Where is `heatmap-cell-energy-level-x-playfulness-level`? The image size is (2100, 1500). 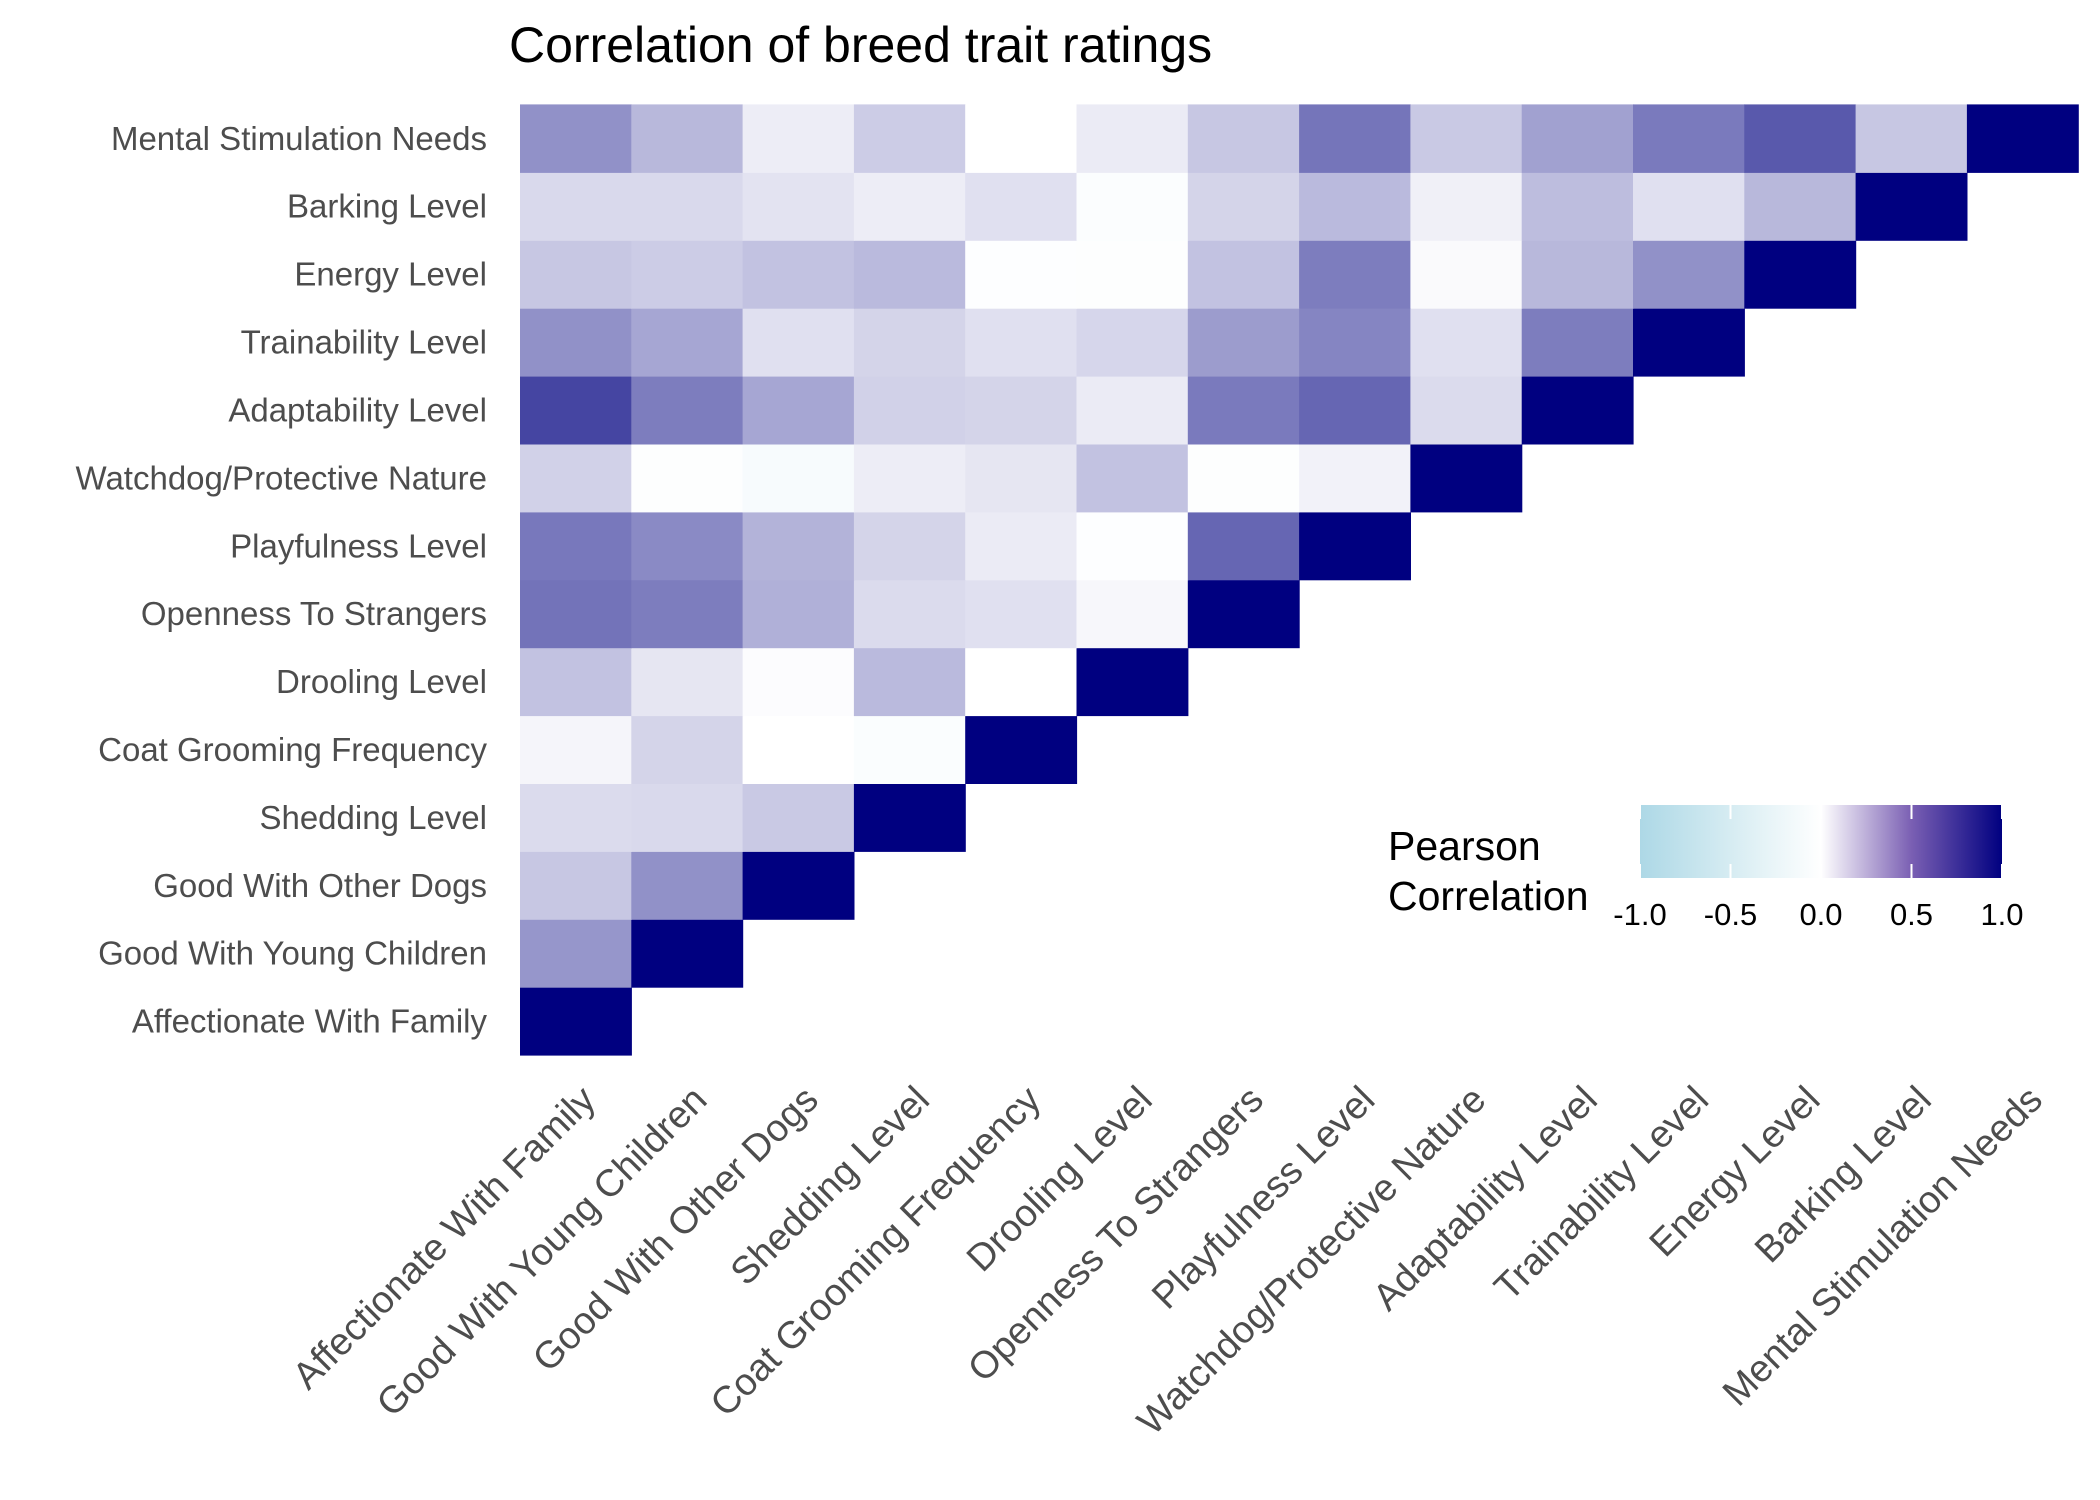
heatmap-cell-energy-level-x-playfulness-level is located at coordinates (1355, 274).